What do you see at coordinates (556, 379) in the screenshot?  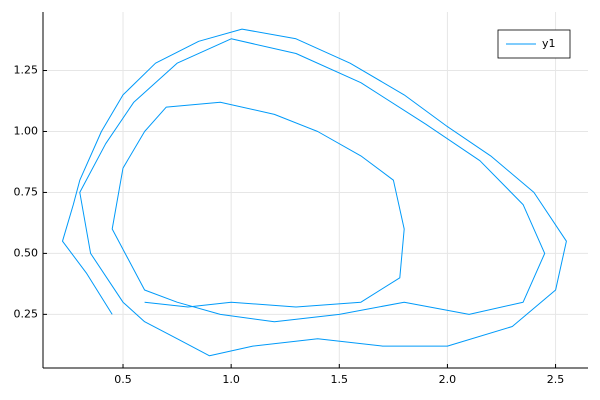 I see `x-tick-label: 2.5` at bounding box center [556, 379].